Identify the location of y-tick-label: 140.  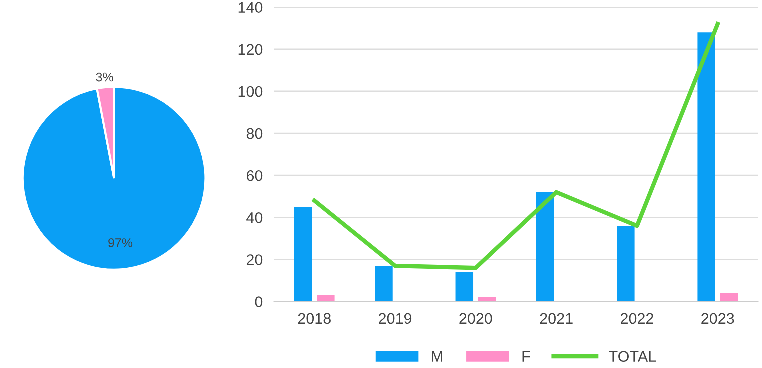
(250, 8).